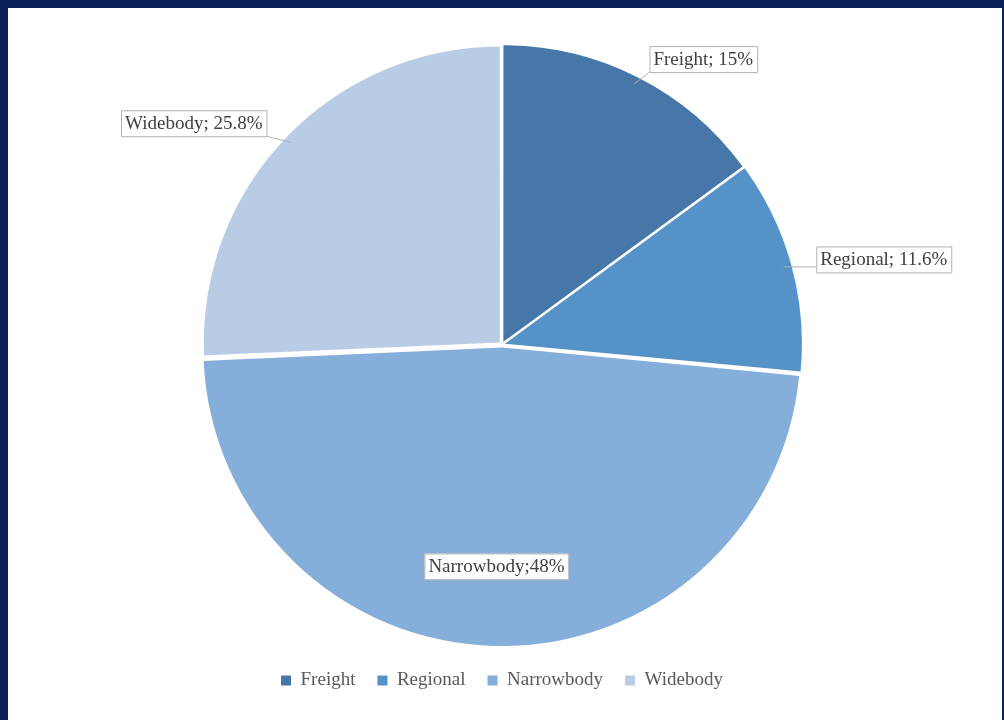 The height and width of the screenshot is (720, 1004). Describe the element at coordinates (431, 679) in the screenshot. I see `legend-label: Regional` at that location.